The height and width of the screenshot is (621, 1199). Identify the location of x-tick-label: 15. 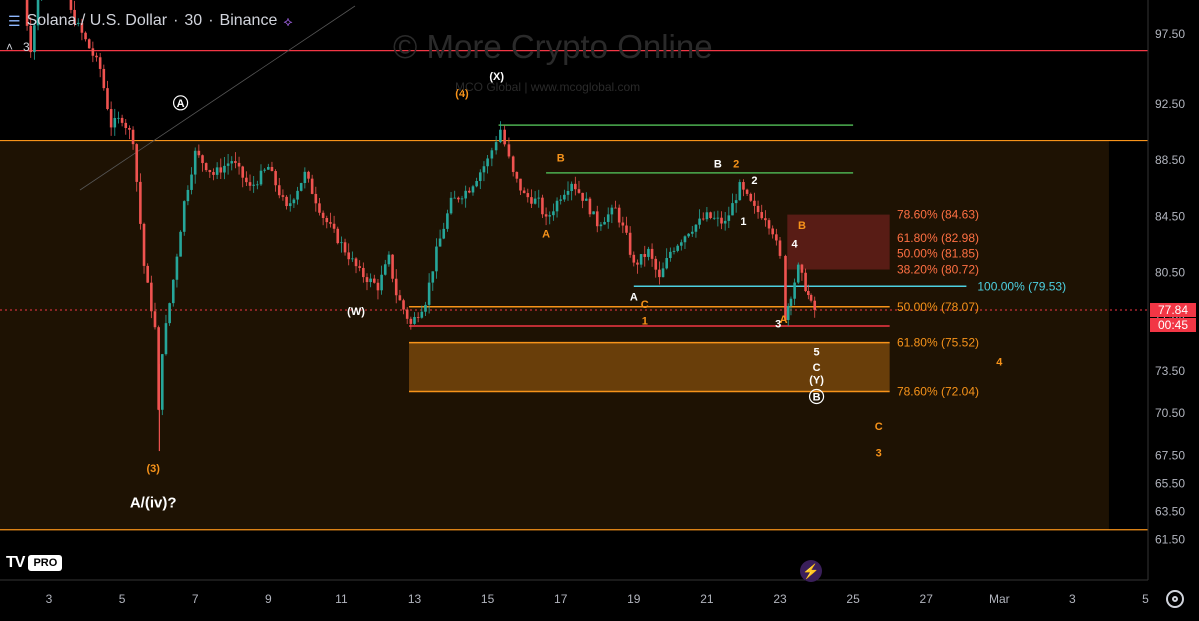
(488, 599).